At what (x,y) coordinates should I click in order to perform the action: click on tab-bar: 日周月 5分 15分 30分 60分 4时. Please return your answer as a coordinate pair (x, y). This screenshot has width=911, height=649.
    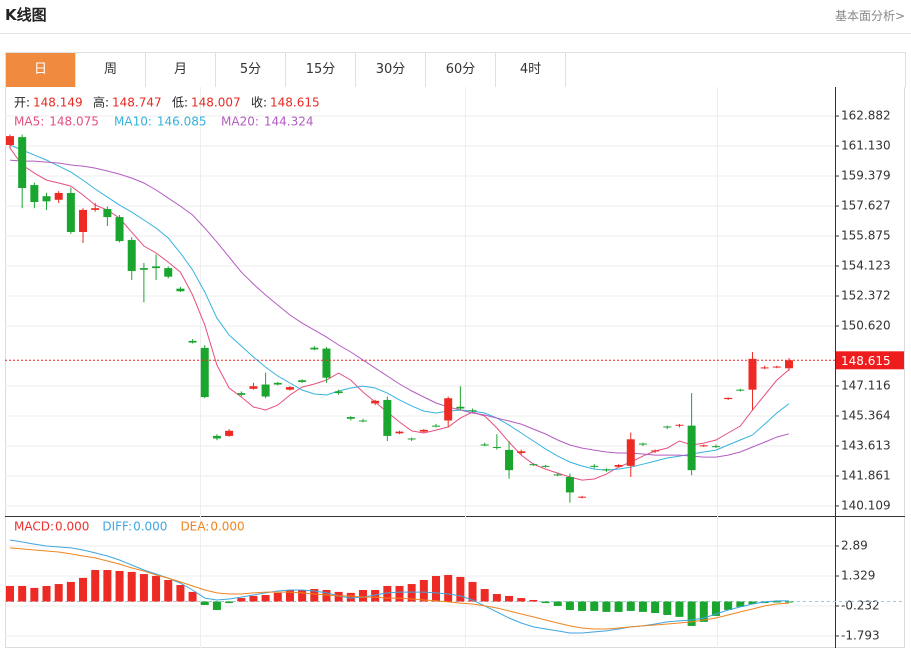
    Looking at the image, I should click on (455, 69).